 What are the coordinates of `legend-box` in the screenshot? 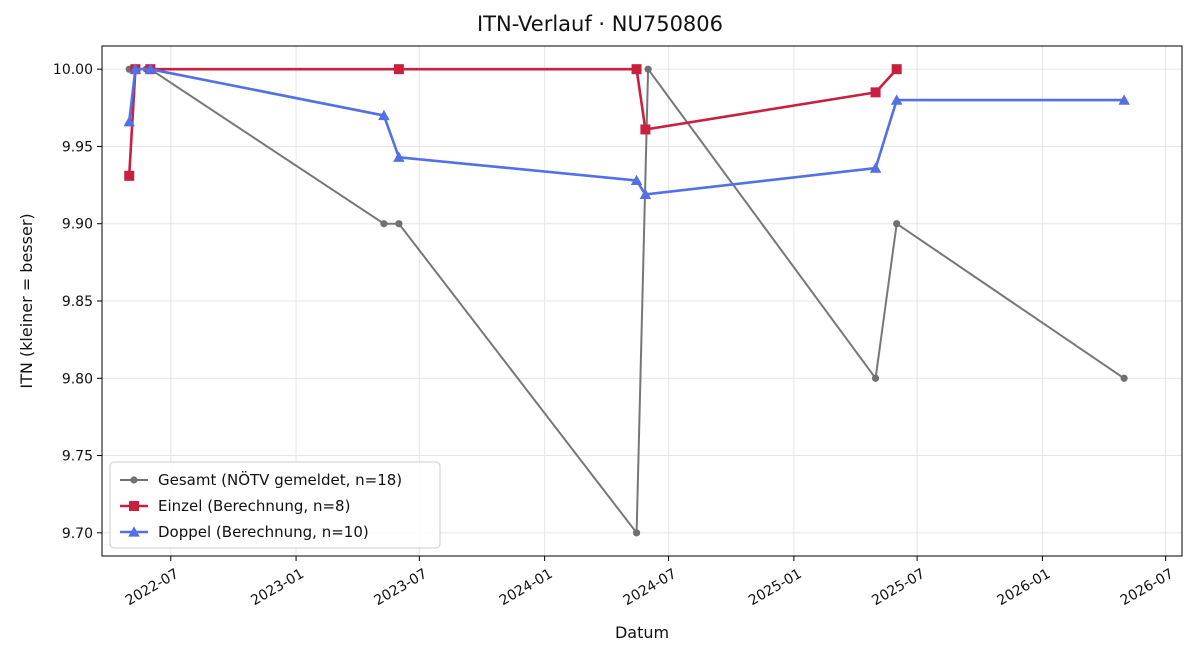 It's located at (275, 505).